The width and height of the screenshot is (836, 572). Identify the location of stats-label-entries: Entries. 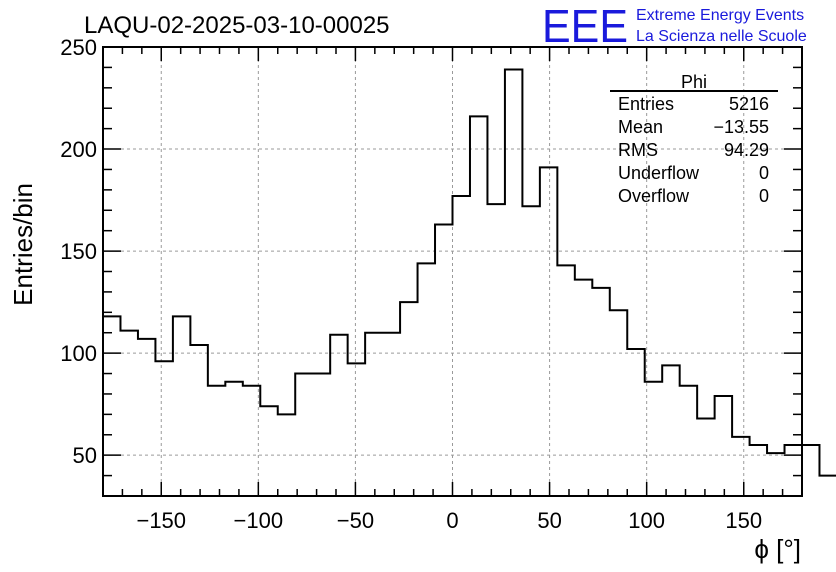
(646, 104).